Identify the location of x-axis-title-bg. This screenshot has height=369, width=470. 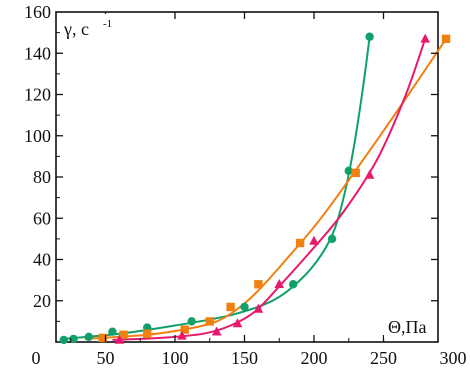
(410, 325).